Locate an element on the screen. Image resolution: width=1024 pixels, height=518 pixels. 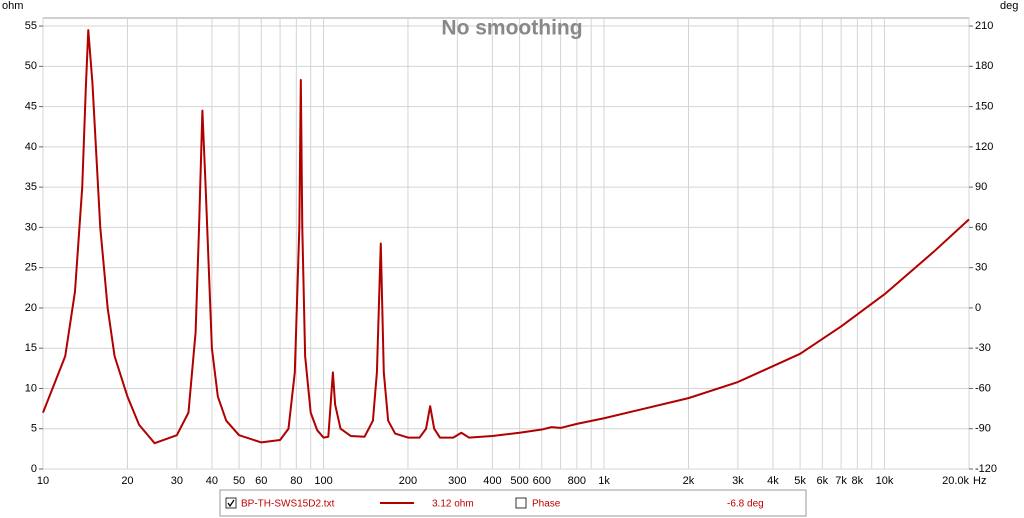
x-tick-label: 800 is located at coordinates (577, 481).